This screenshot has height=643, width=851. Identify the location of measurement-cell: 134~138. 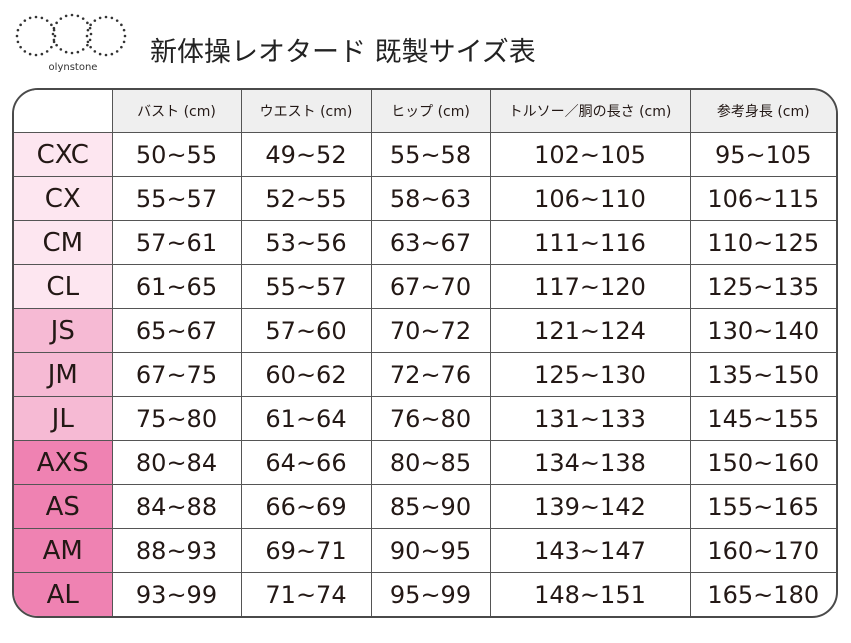
(590, 463).